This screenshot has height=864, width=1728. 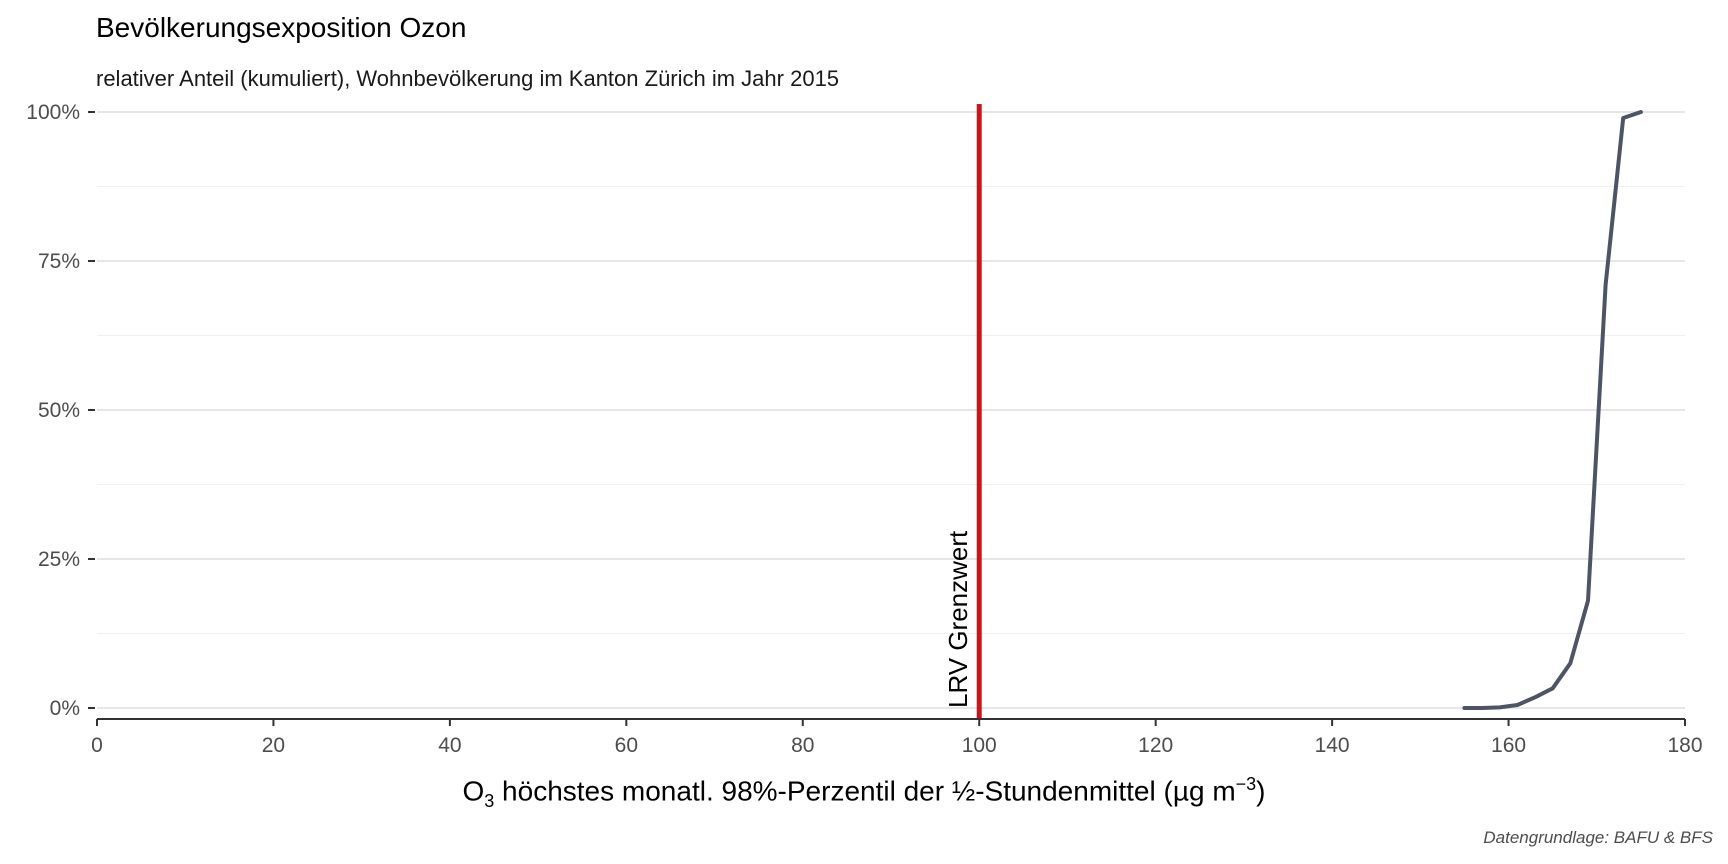 I want to click on x-tick-label: 120, so click(x=1155, y=745).